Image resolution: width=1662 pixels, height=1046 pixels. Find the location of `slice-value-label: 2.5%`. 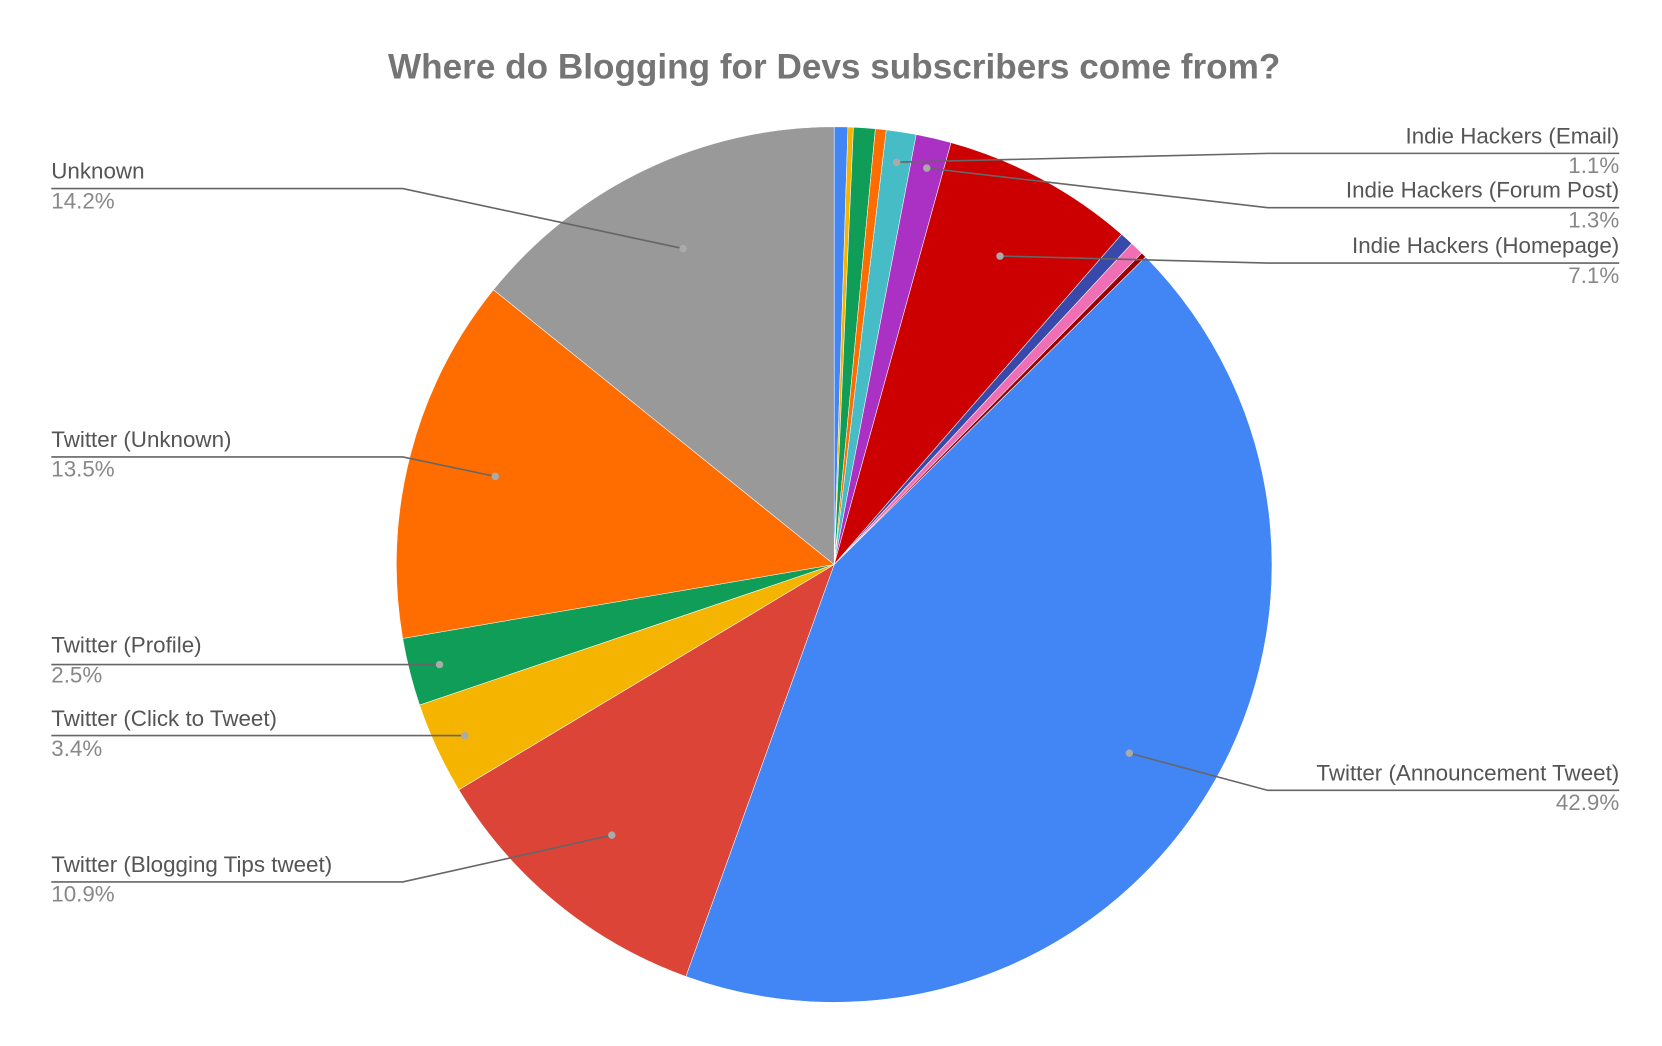

slice-value-label: 2.5% is located at coordinates (76, 674).